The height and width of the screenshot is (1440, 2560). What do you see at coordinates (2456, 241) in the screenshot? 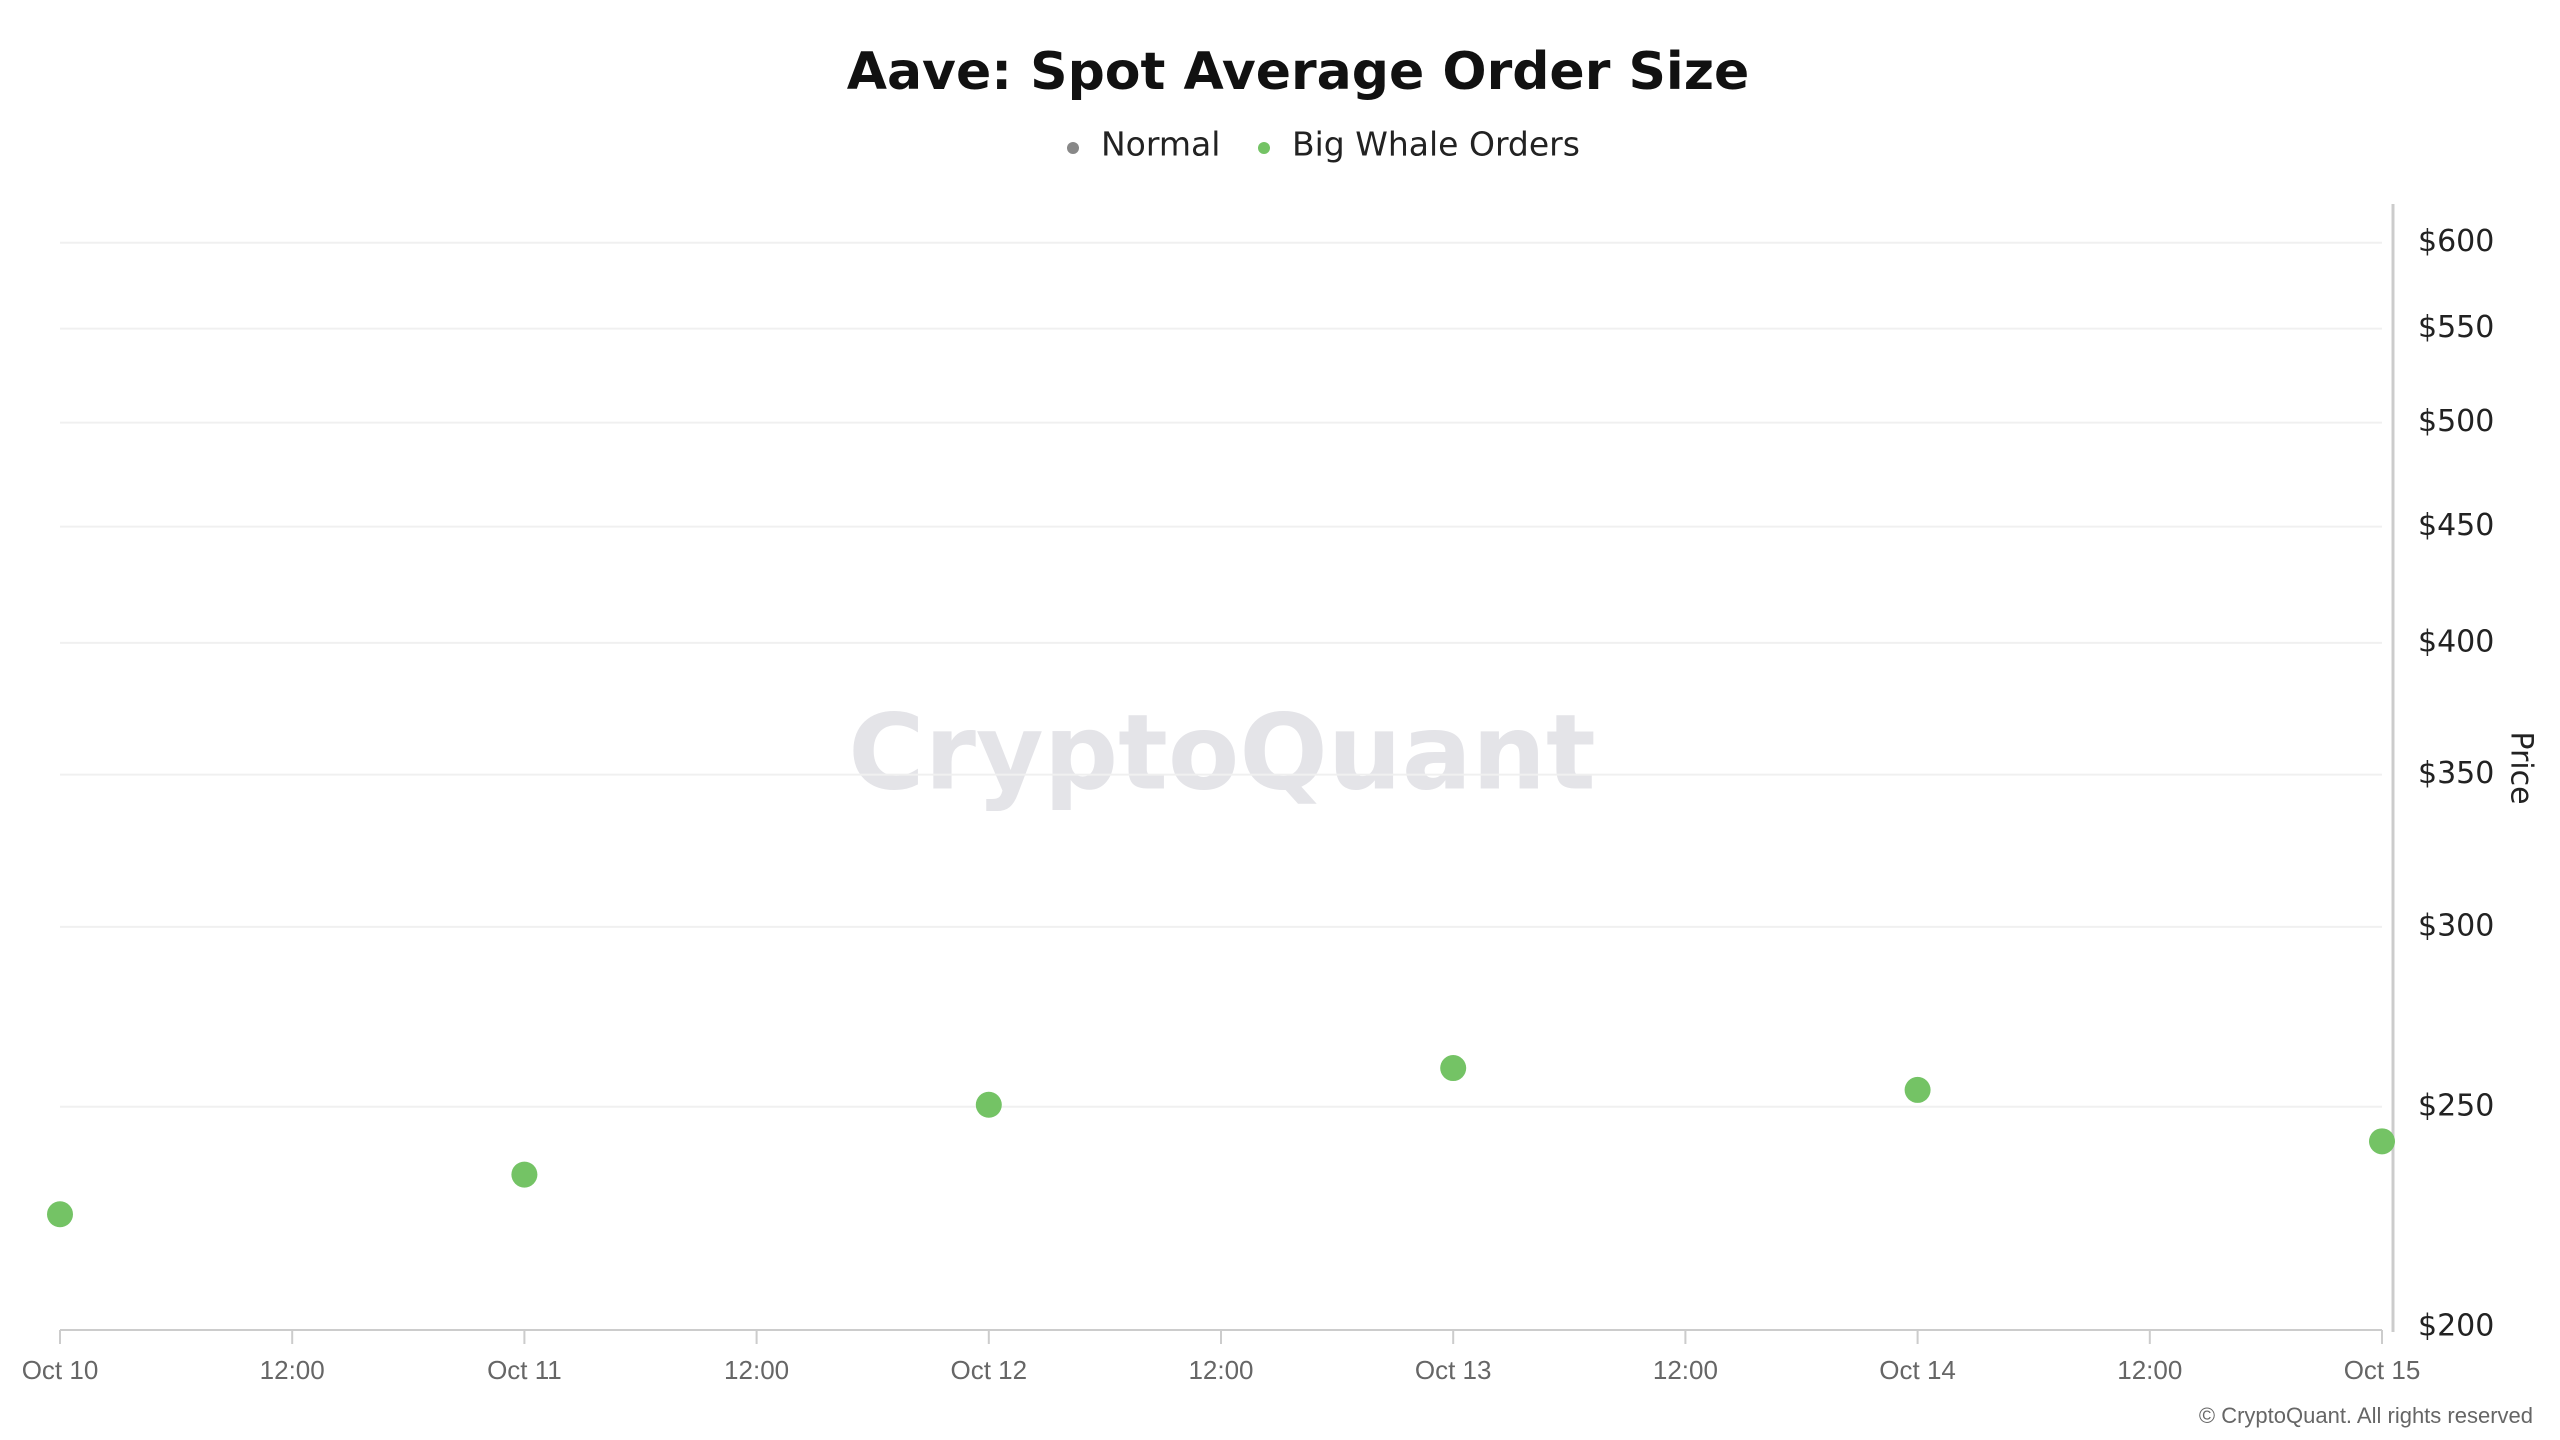
I see `y-tick-label: $600` at bounding box center [2456, 241].